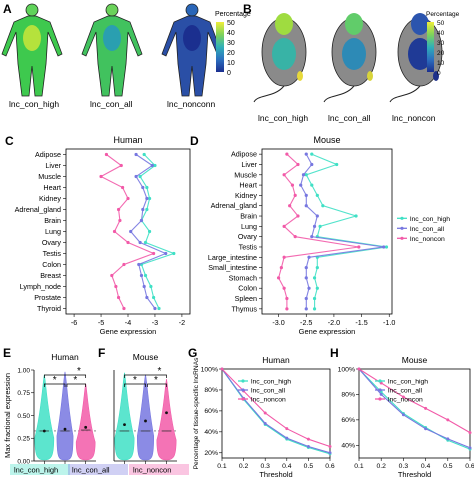 The width and height of the screenshot is (474, 481). Describe the element at coordinates (414, 474) in the screenshot. I see `chart-h-xlabel: Threshold` at that location.